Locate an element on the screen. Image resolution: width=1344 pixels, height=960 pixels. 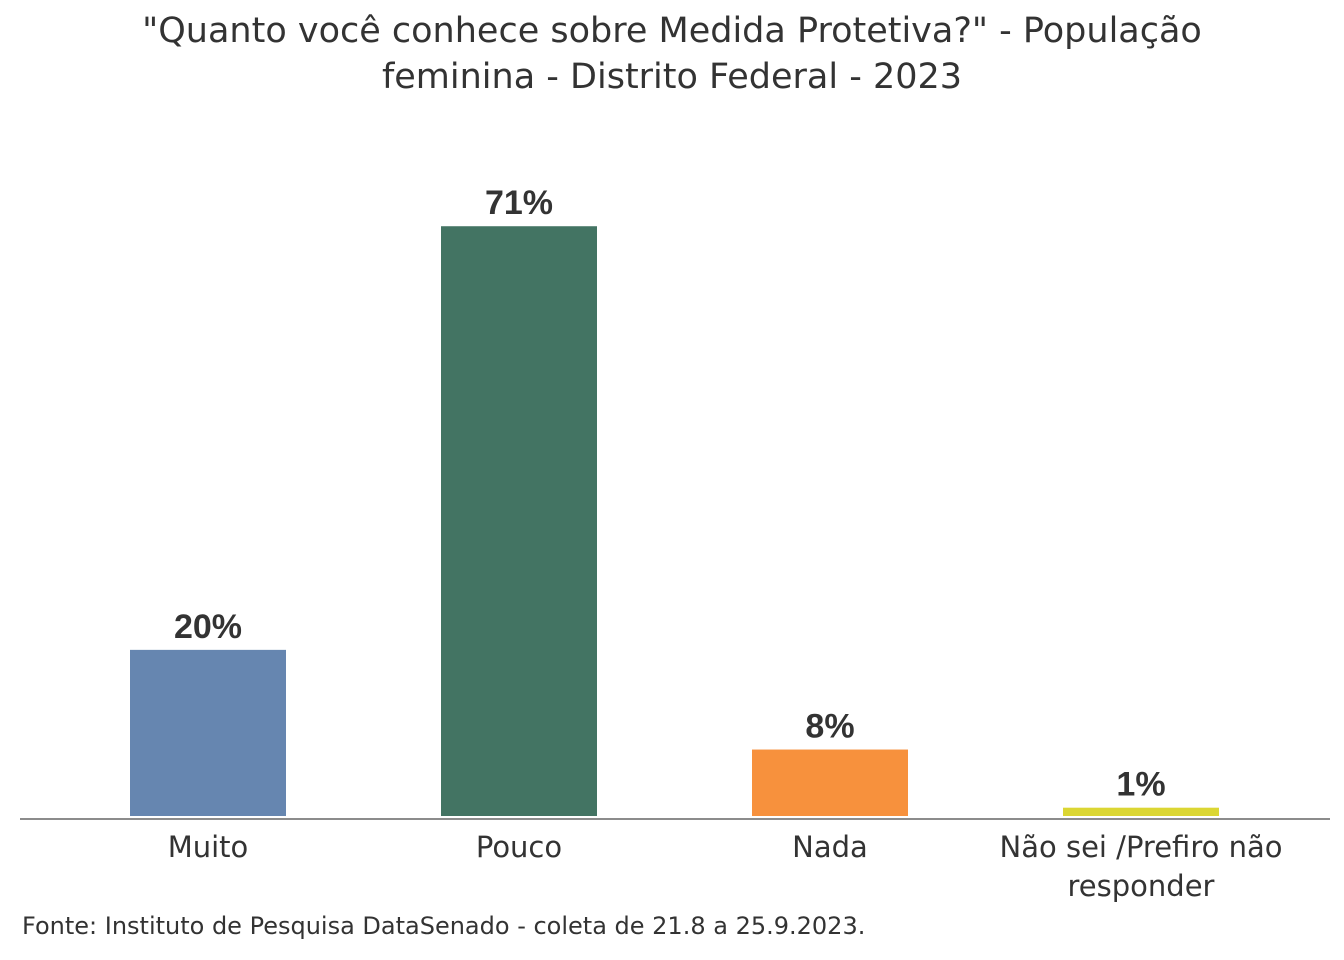
category-label-3: Não sei /Prefiro não responder is located at coordinates (1141, 866).